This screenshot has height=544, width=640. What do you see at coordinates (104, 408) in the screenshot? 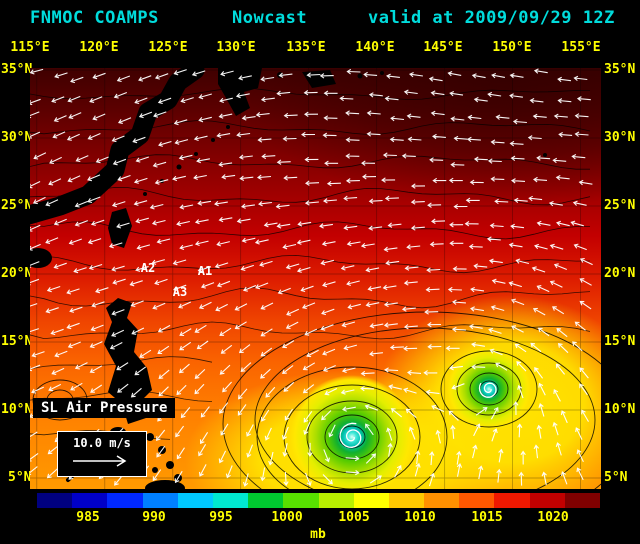
I see `field-label: SL Air Pressure` at bounding box center [104, 408].